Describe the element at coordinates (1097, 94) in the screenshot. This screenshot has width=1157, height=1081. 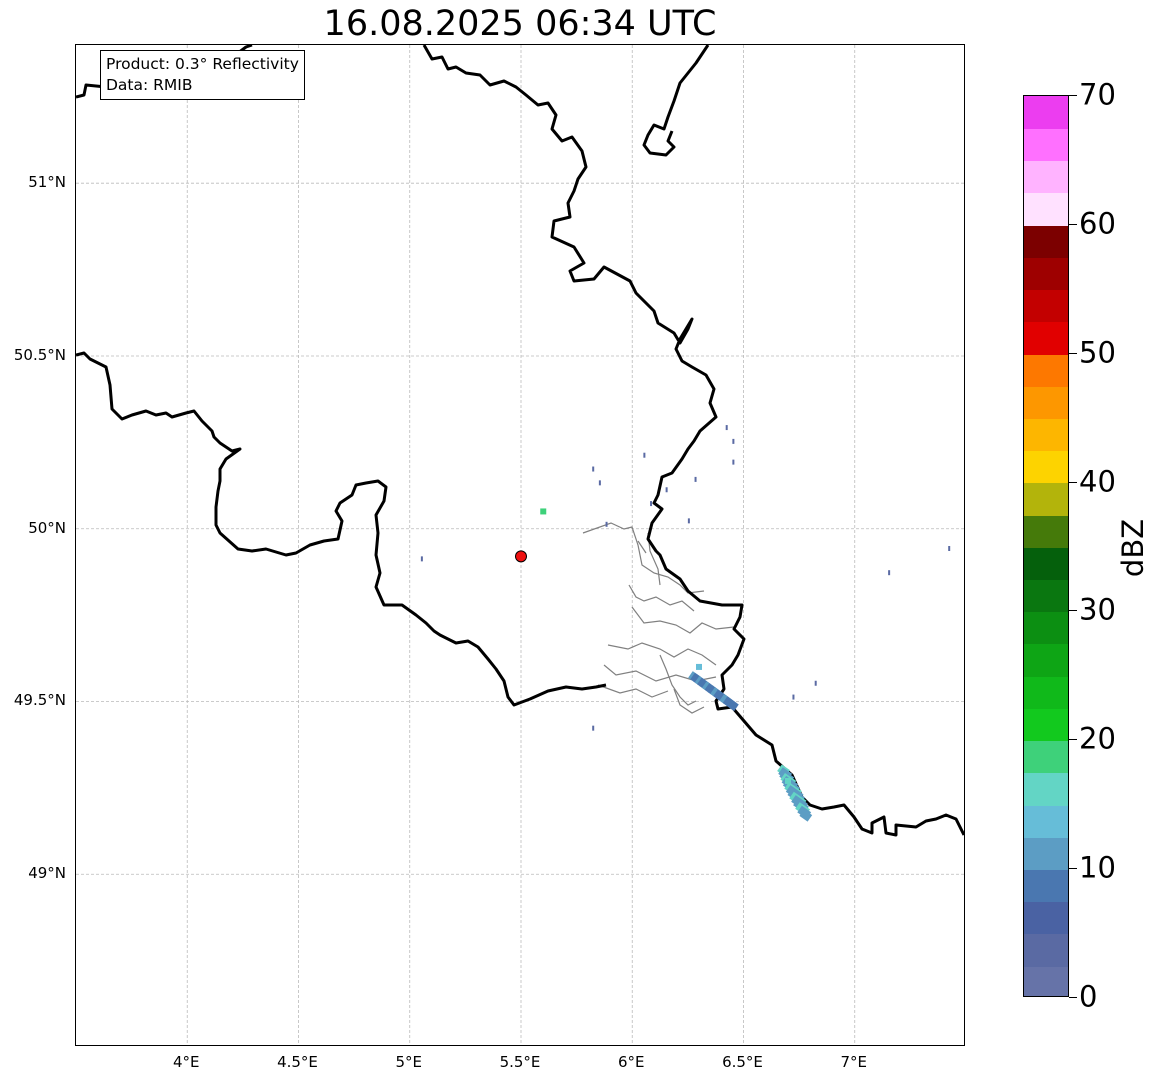
I see `colorbar-tick-label: 70` at that location.